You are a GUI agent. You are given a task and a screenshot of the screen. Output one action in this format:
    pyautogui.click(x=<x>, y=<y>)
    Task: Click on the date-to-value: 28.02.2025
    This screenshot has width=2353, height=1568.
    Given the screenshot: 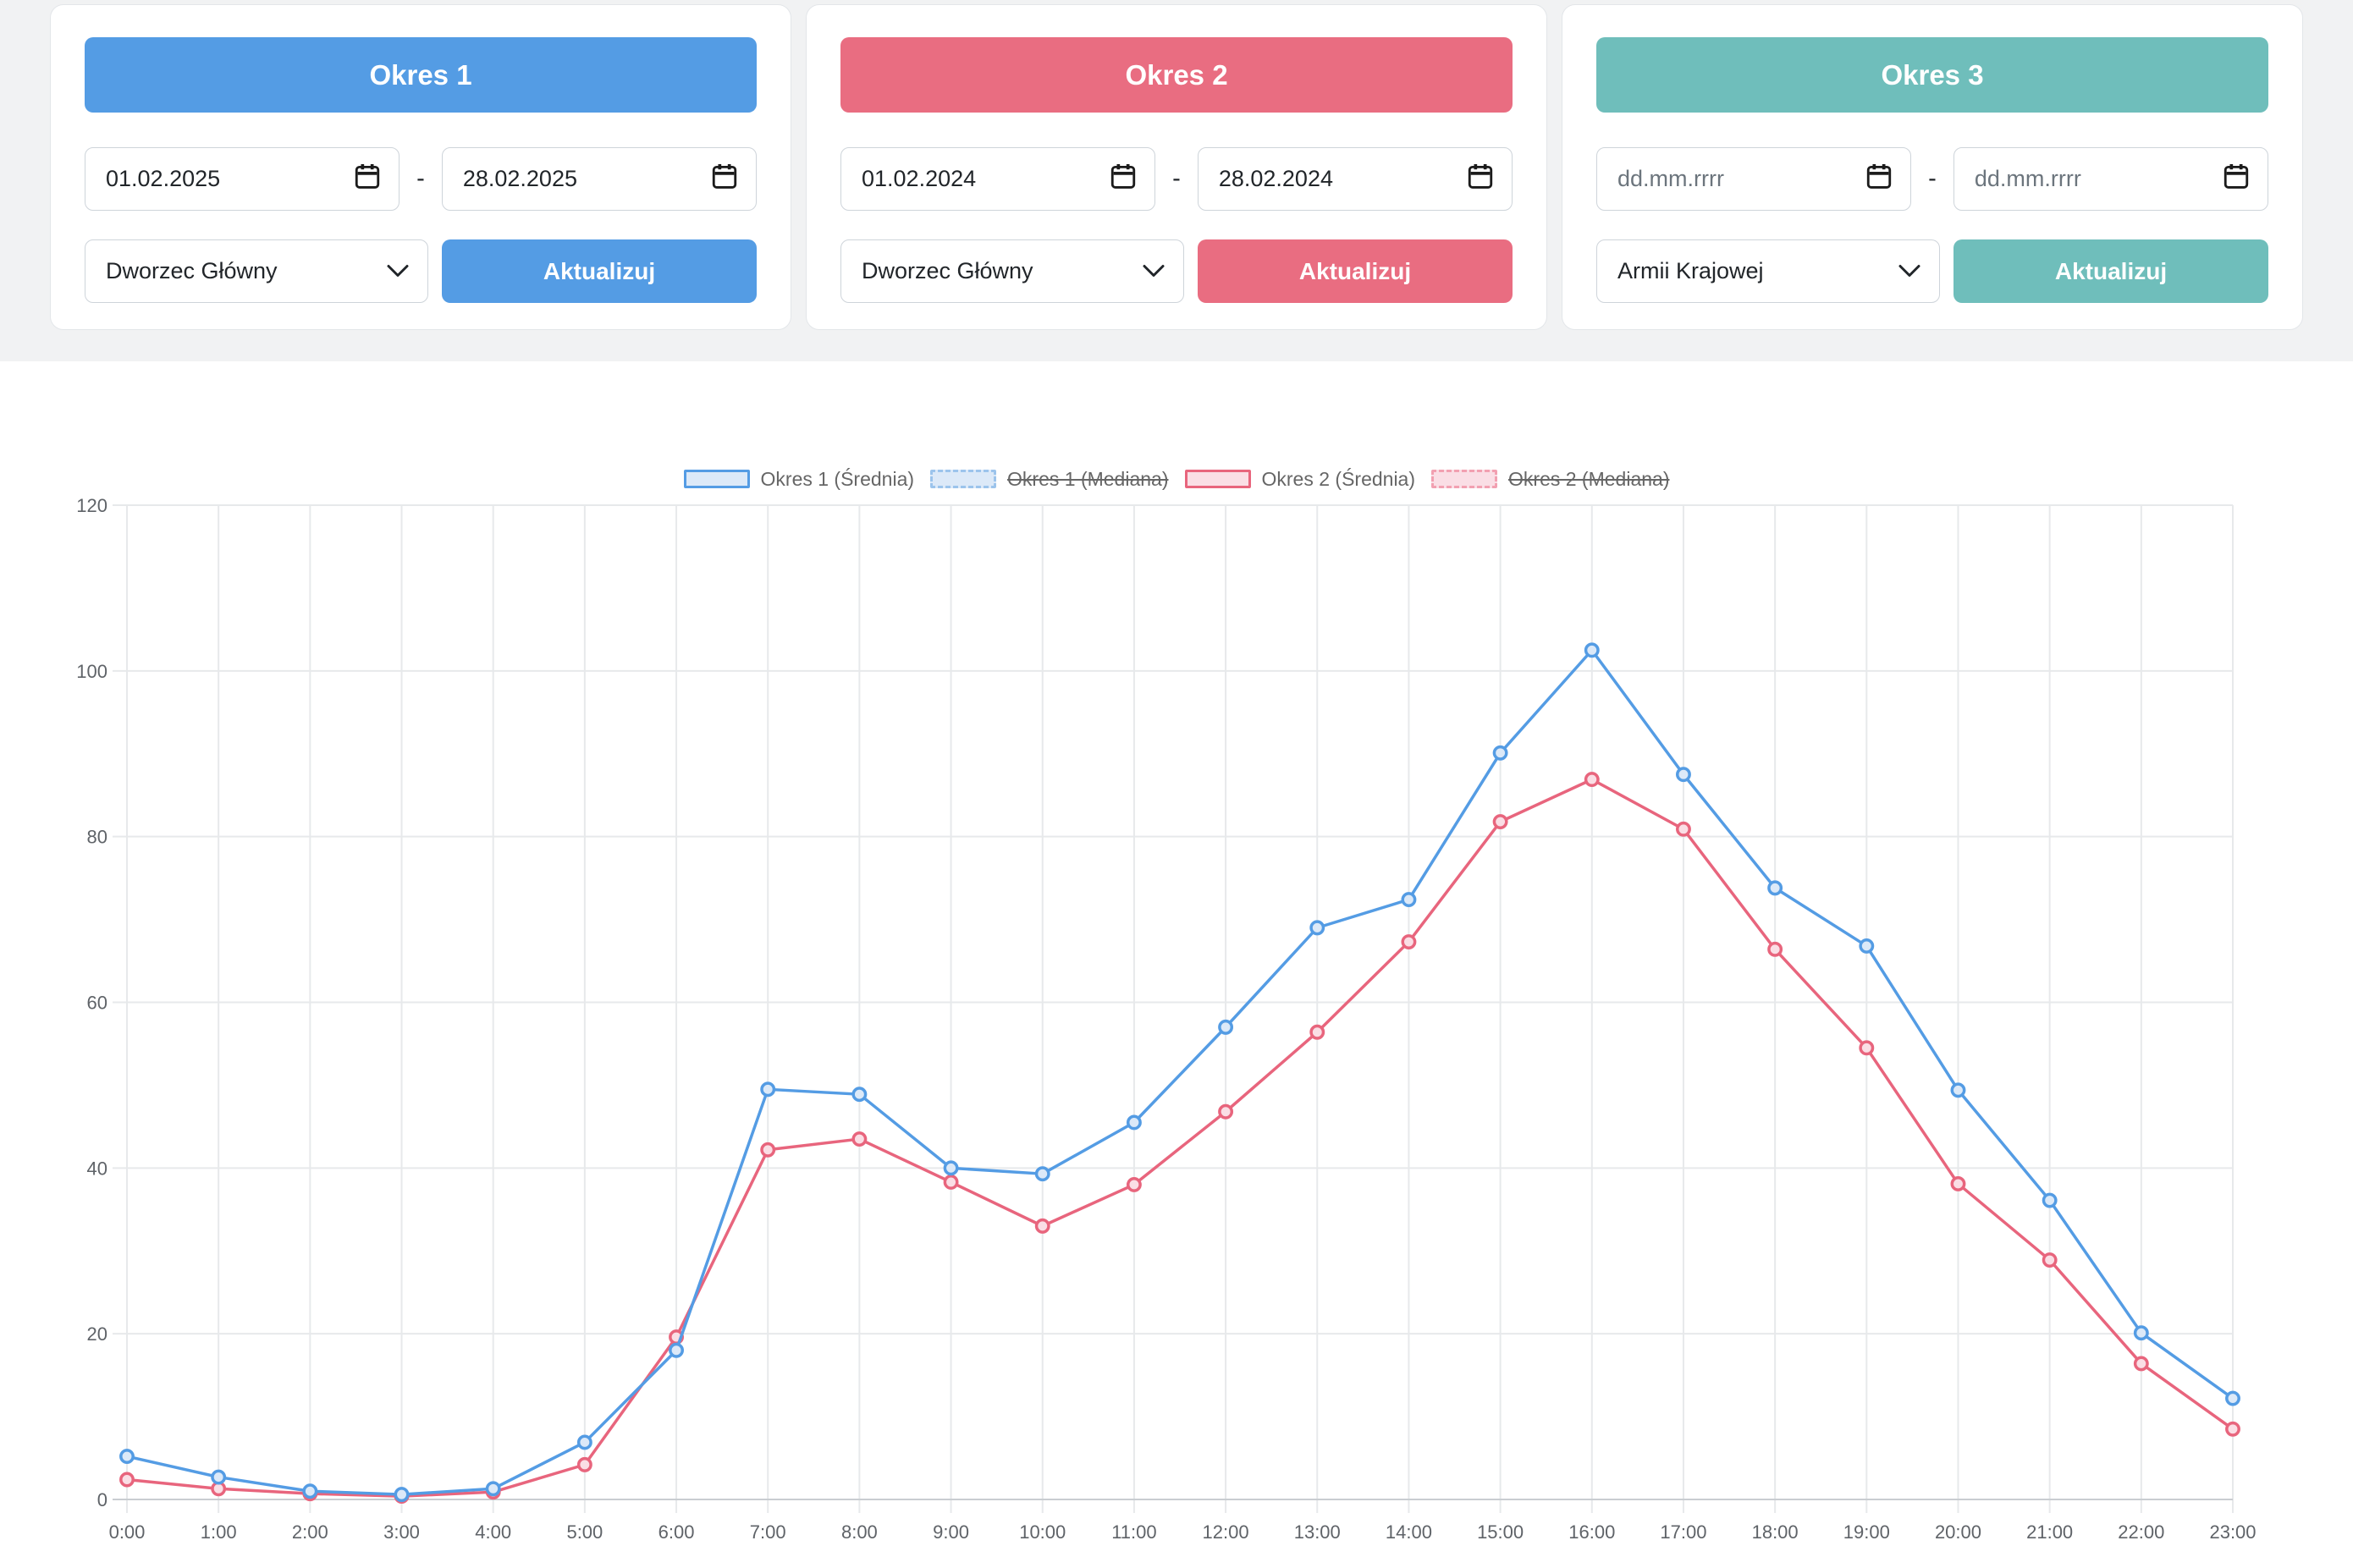 What is the action you would take?
    pyautogui.click(x=519, y=178)
    